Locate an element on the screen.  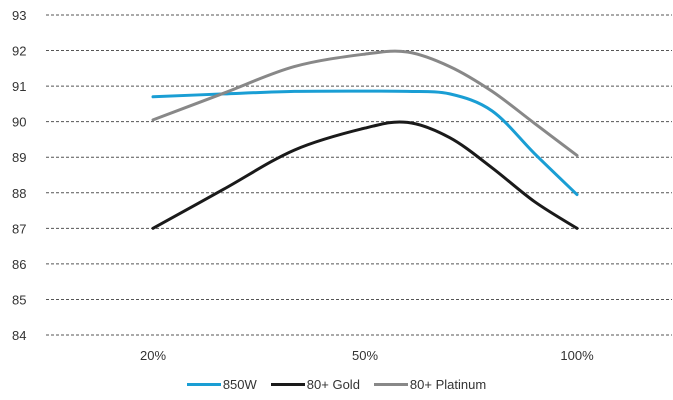
legend-item-2: 80+ Gold is located at coordinates (315, 384).